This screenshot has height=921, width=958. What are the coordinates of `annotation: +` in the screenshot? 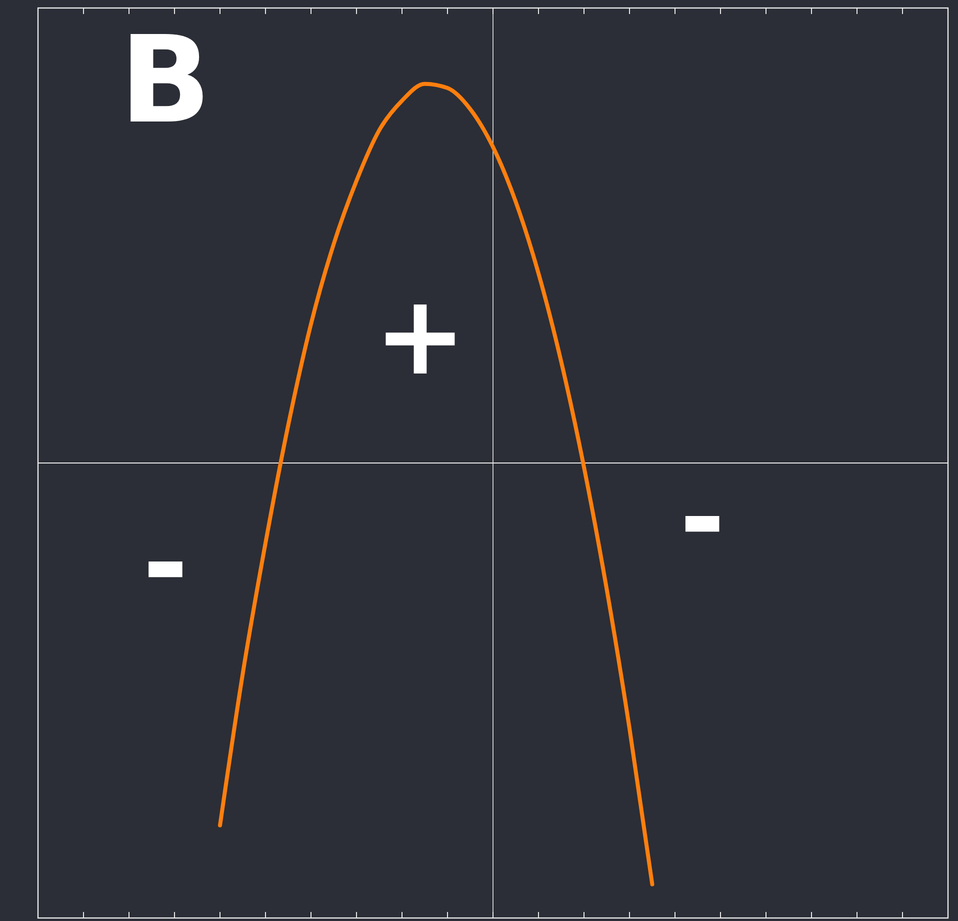 It's located at (420, 336).